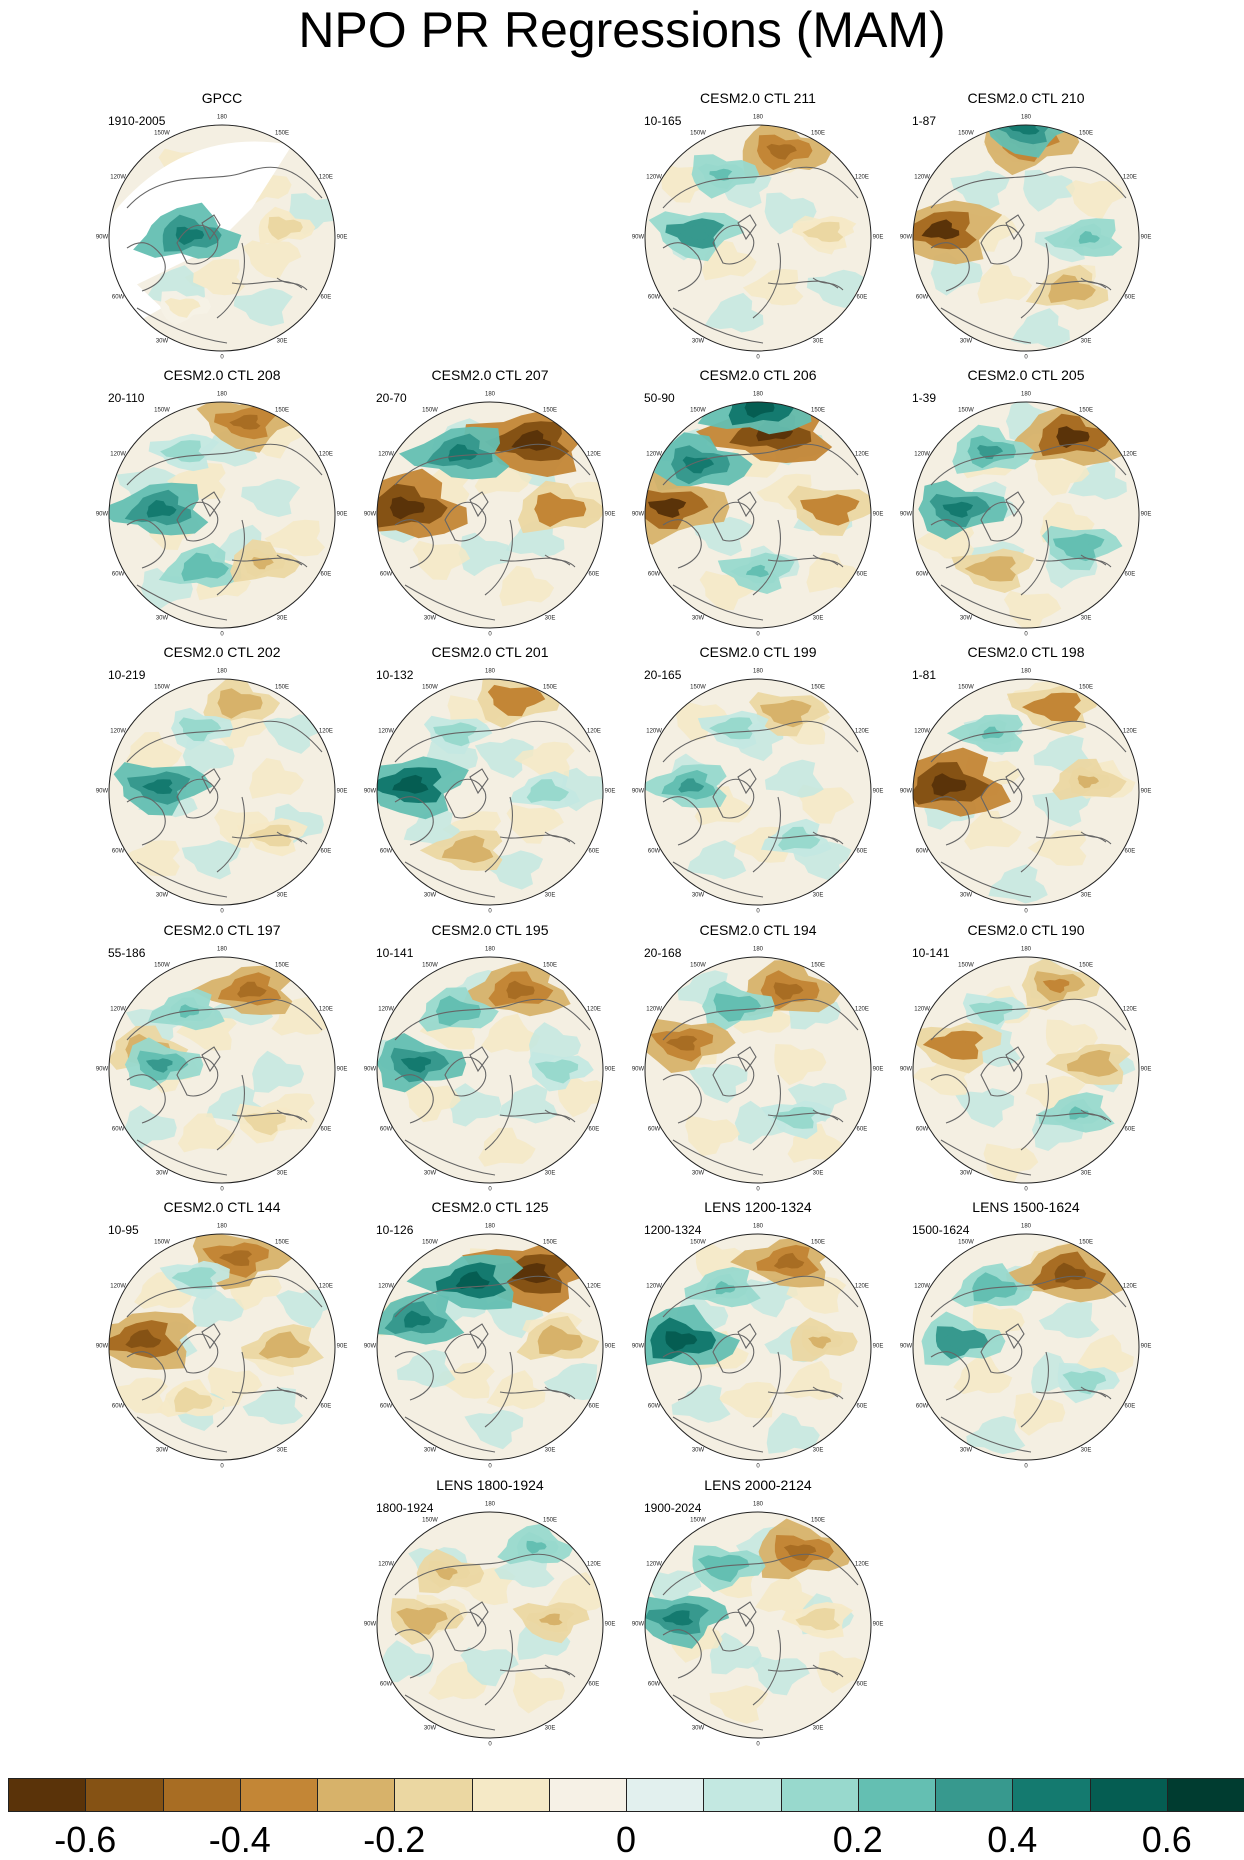  I want to click on colorbar-tick-label: 0.6, so click(1166, 1839).